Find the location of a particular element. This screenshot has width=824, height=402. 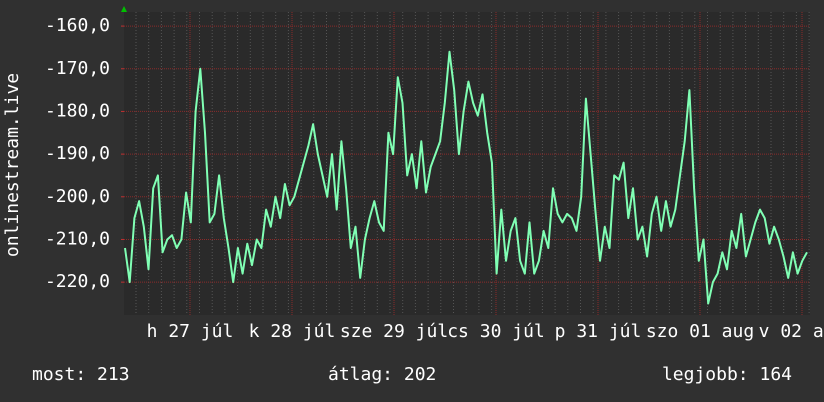

x-tick-label: p 31 júl is located at coordinates (598, 331).